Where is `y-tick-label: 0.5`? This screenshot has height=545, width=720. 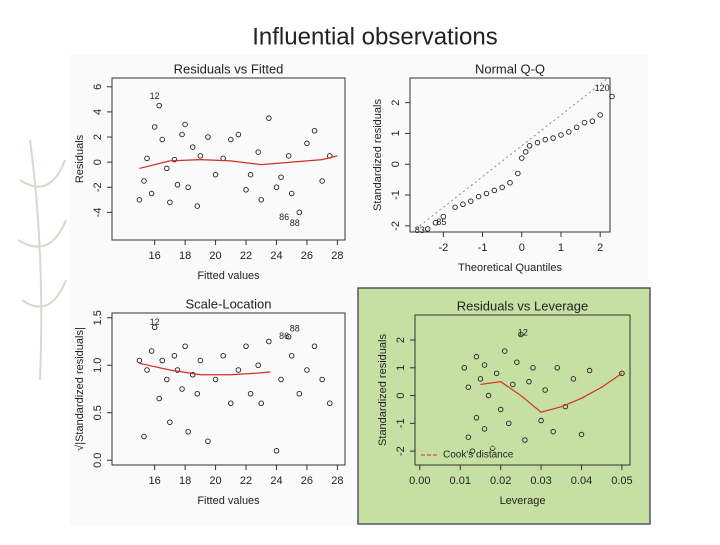 y-tick-label: 0.5 is located at coordinates (98, 412).